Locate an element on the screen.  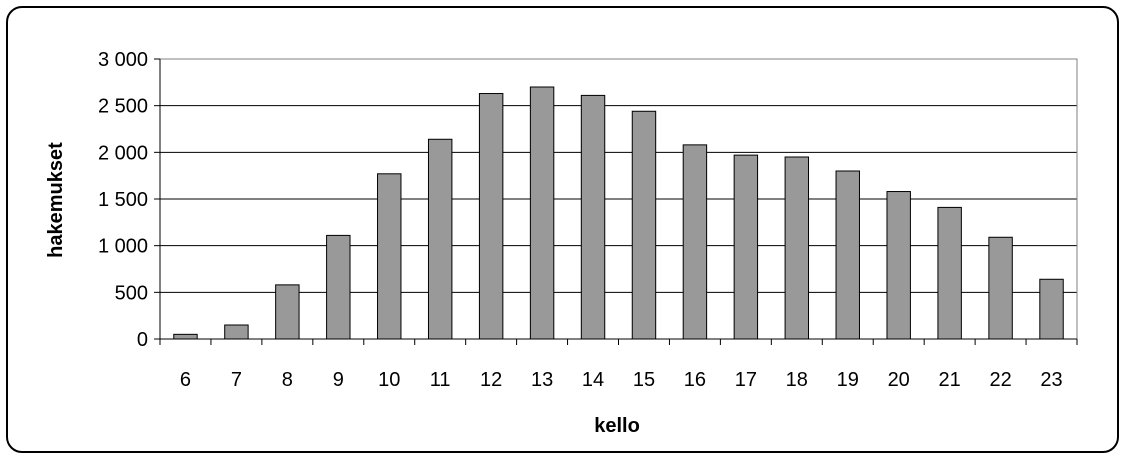
x-tick-label: 19 is located at coordinates (848, 380).